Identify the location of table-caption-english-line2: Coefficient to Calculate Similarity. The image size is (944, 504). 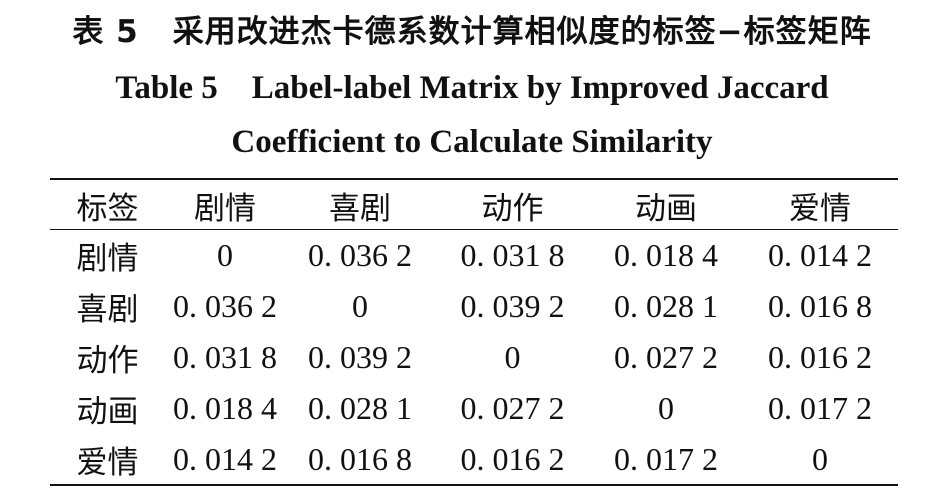
(472, 142).